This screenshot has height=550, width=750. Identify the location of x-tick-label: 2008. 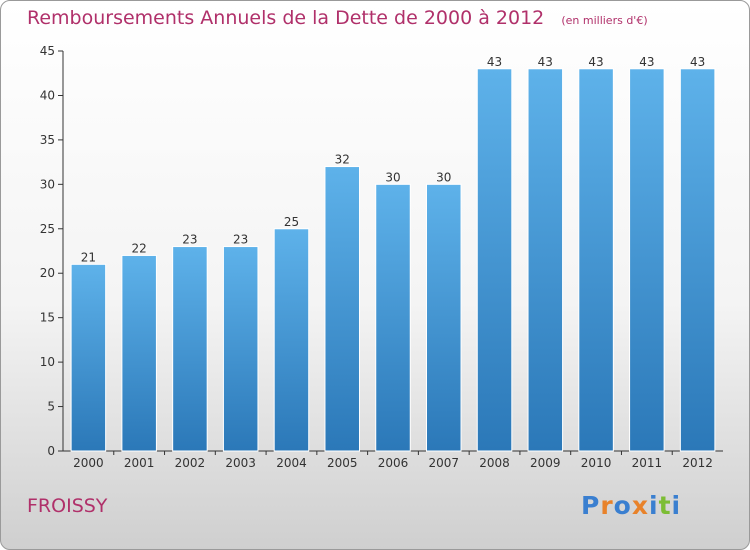
(494, 463).